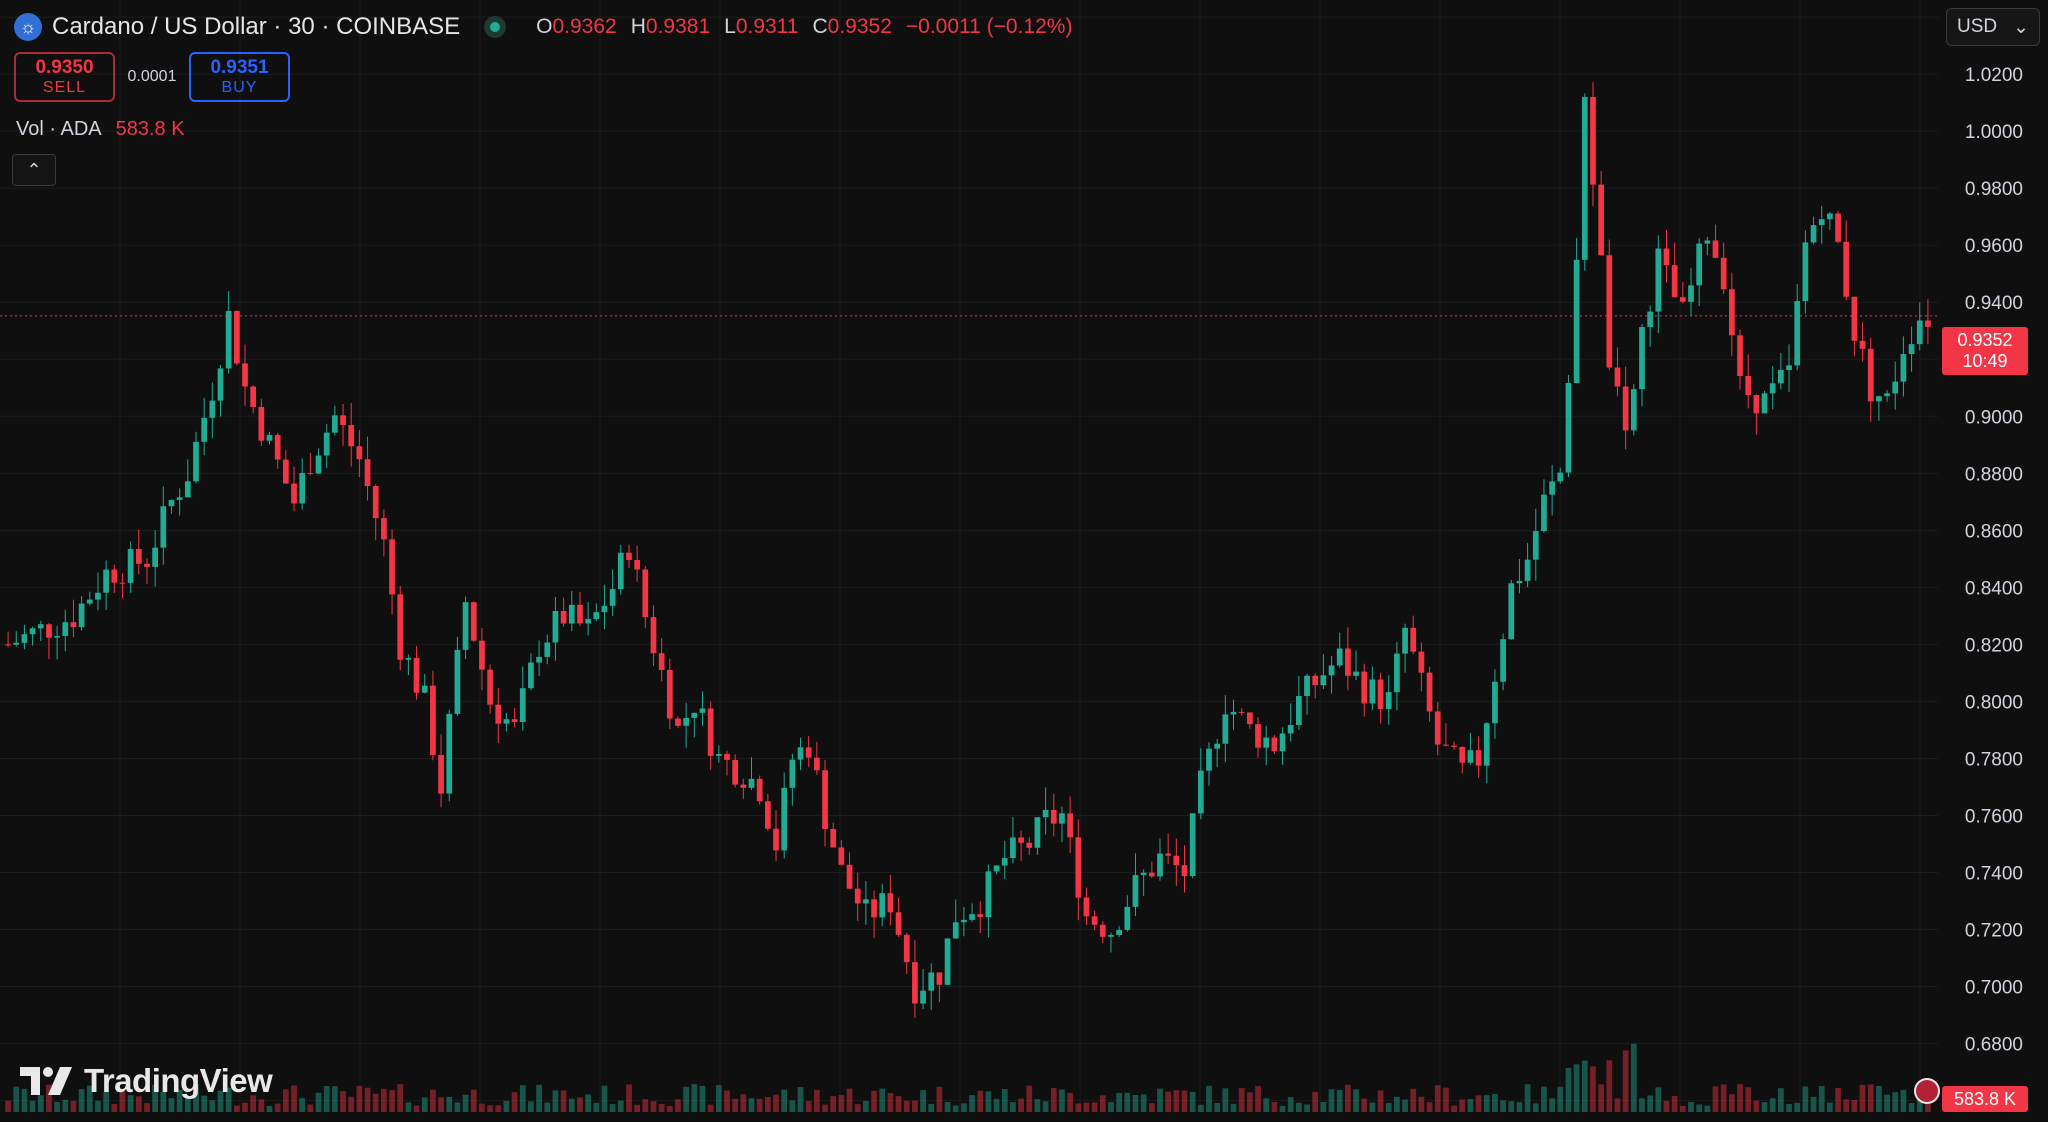  Describe the element at coordinates (1985, 1099) in the screenshot. I see `volume-tag: 583.8 K` at that location.